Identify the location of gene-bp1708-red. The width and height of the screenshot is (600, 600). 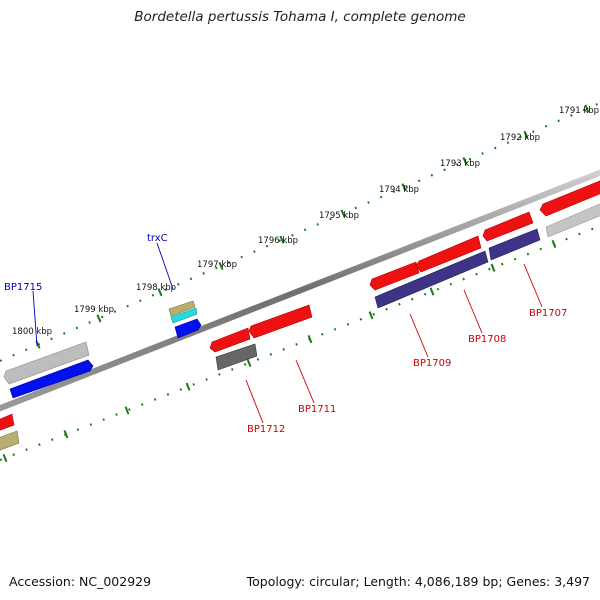
(448, 254).